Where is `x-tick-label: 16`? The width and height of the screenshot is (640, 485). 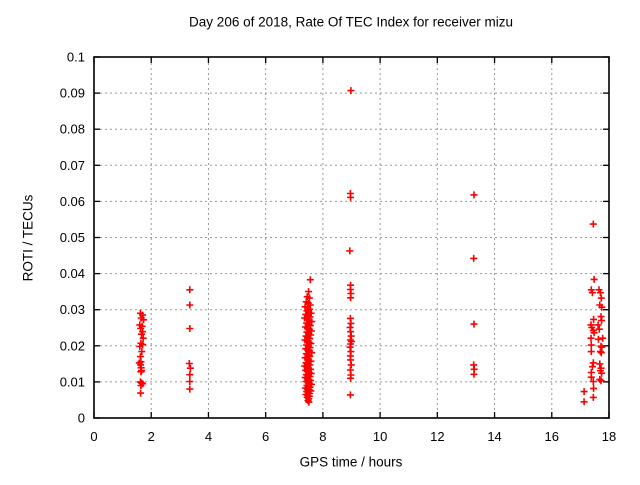 x-tick-label: 16 is located at coordinates (552, 436).